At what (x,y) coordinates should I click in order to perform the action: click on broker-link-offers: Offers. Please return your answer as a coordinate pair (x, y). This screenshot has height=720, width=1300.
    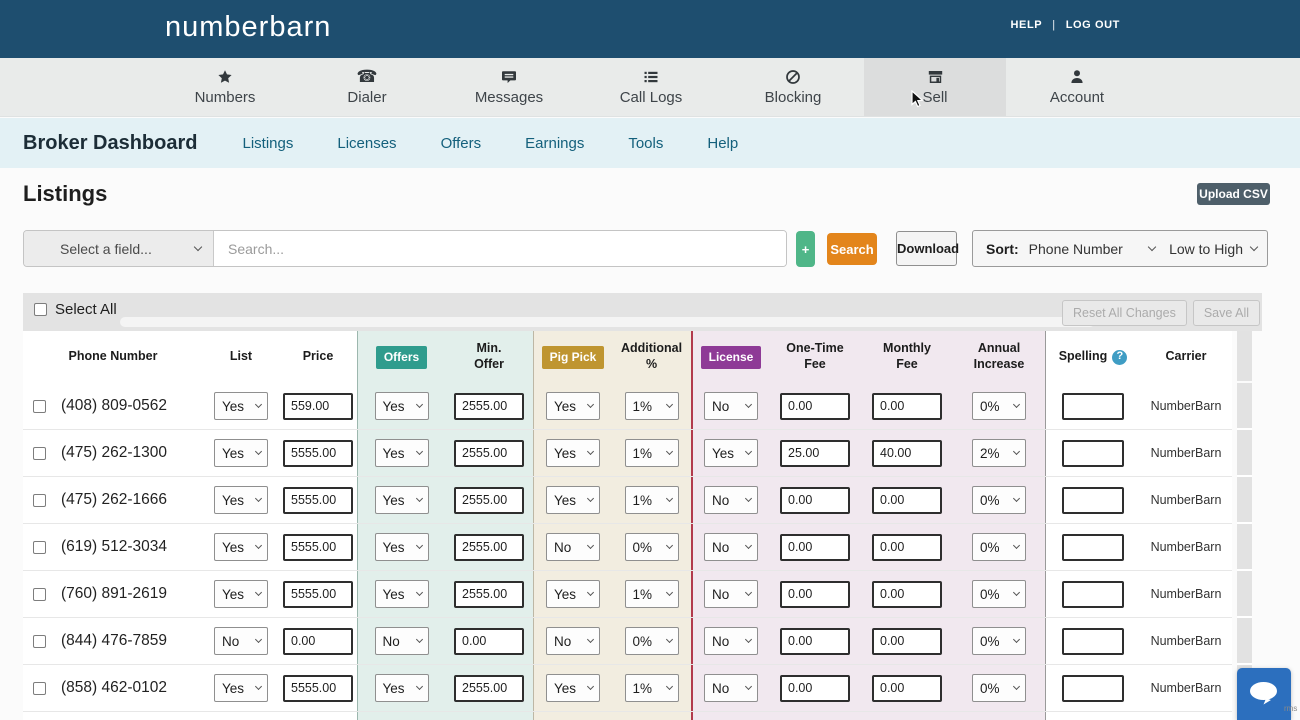
    Looking at the image, I should click on (461, 143).